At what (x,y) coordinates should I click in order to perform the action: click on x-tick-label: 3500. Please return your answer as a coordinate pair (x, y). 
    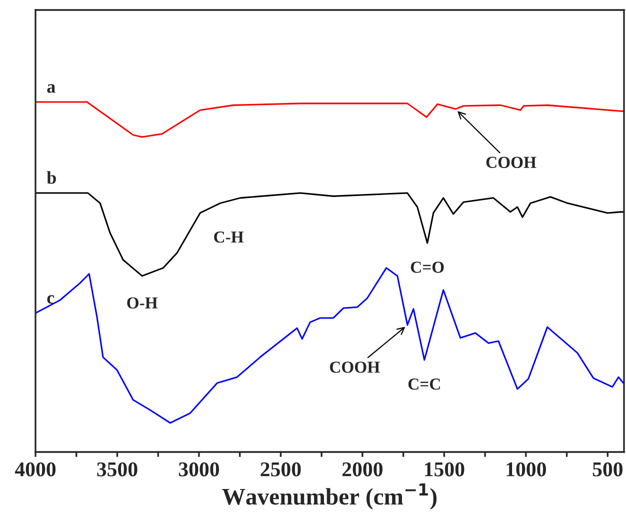
    Looking at the image, I should click on (117, 469).